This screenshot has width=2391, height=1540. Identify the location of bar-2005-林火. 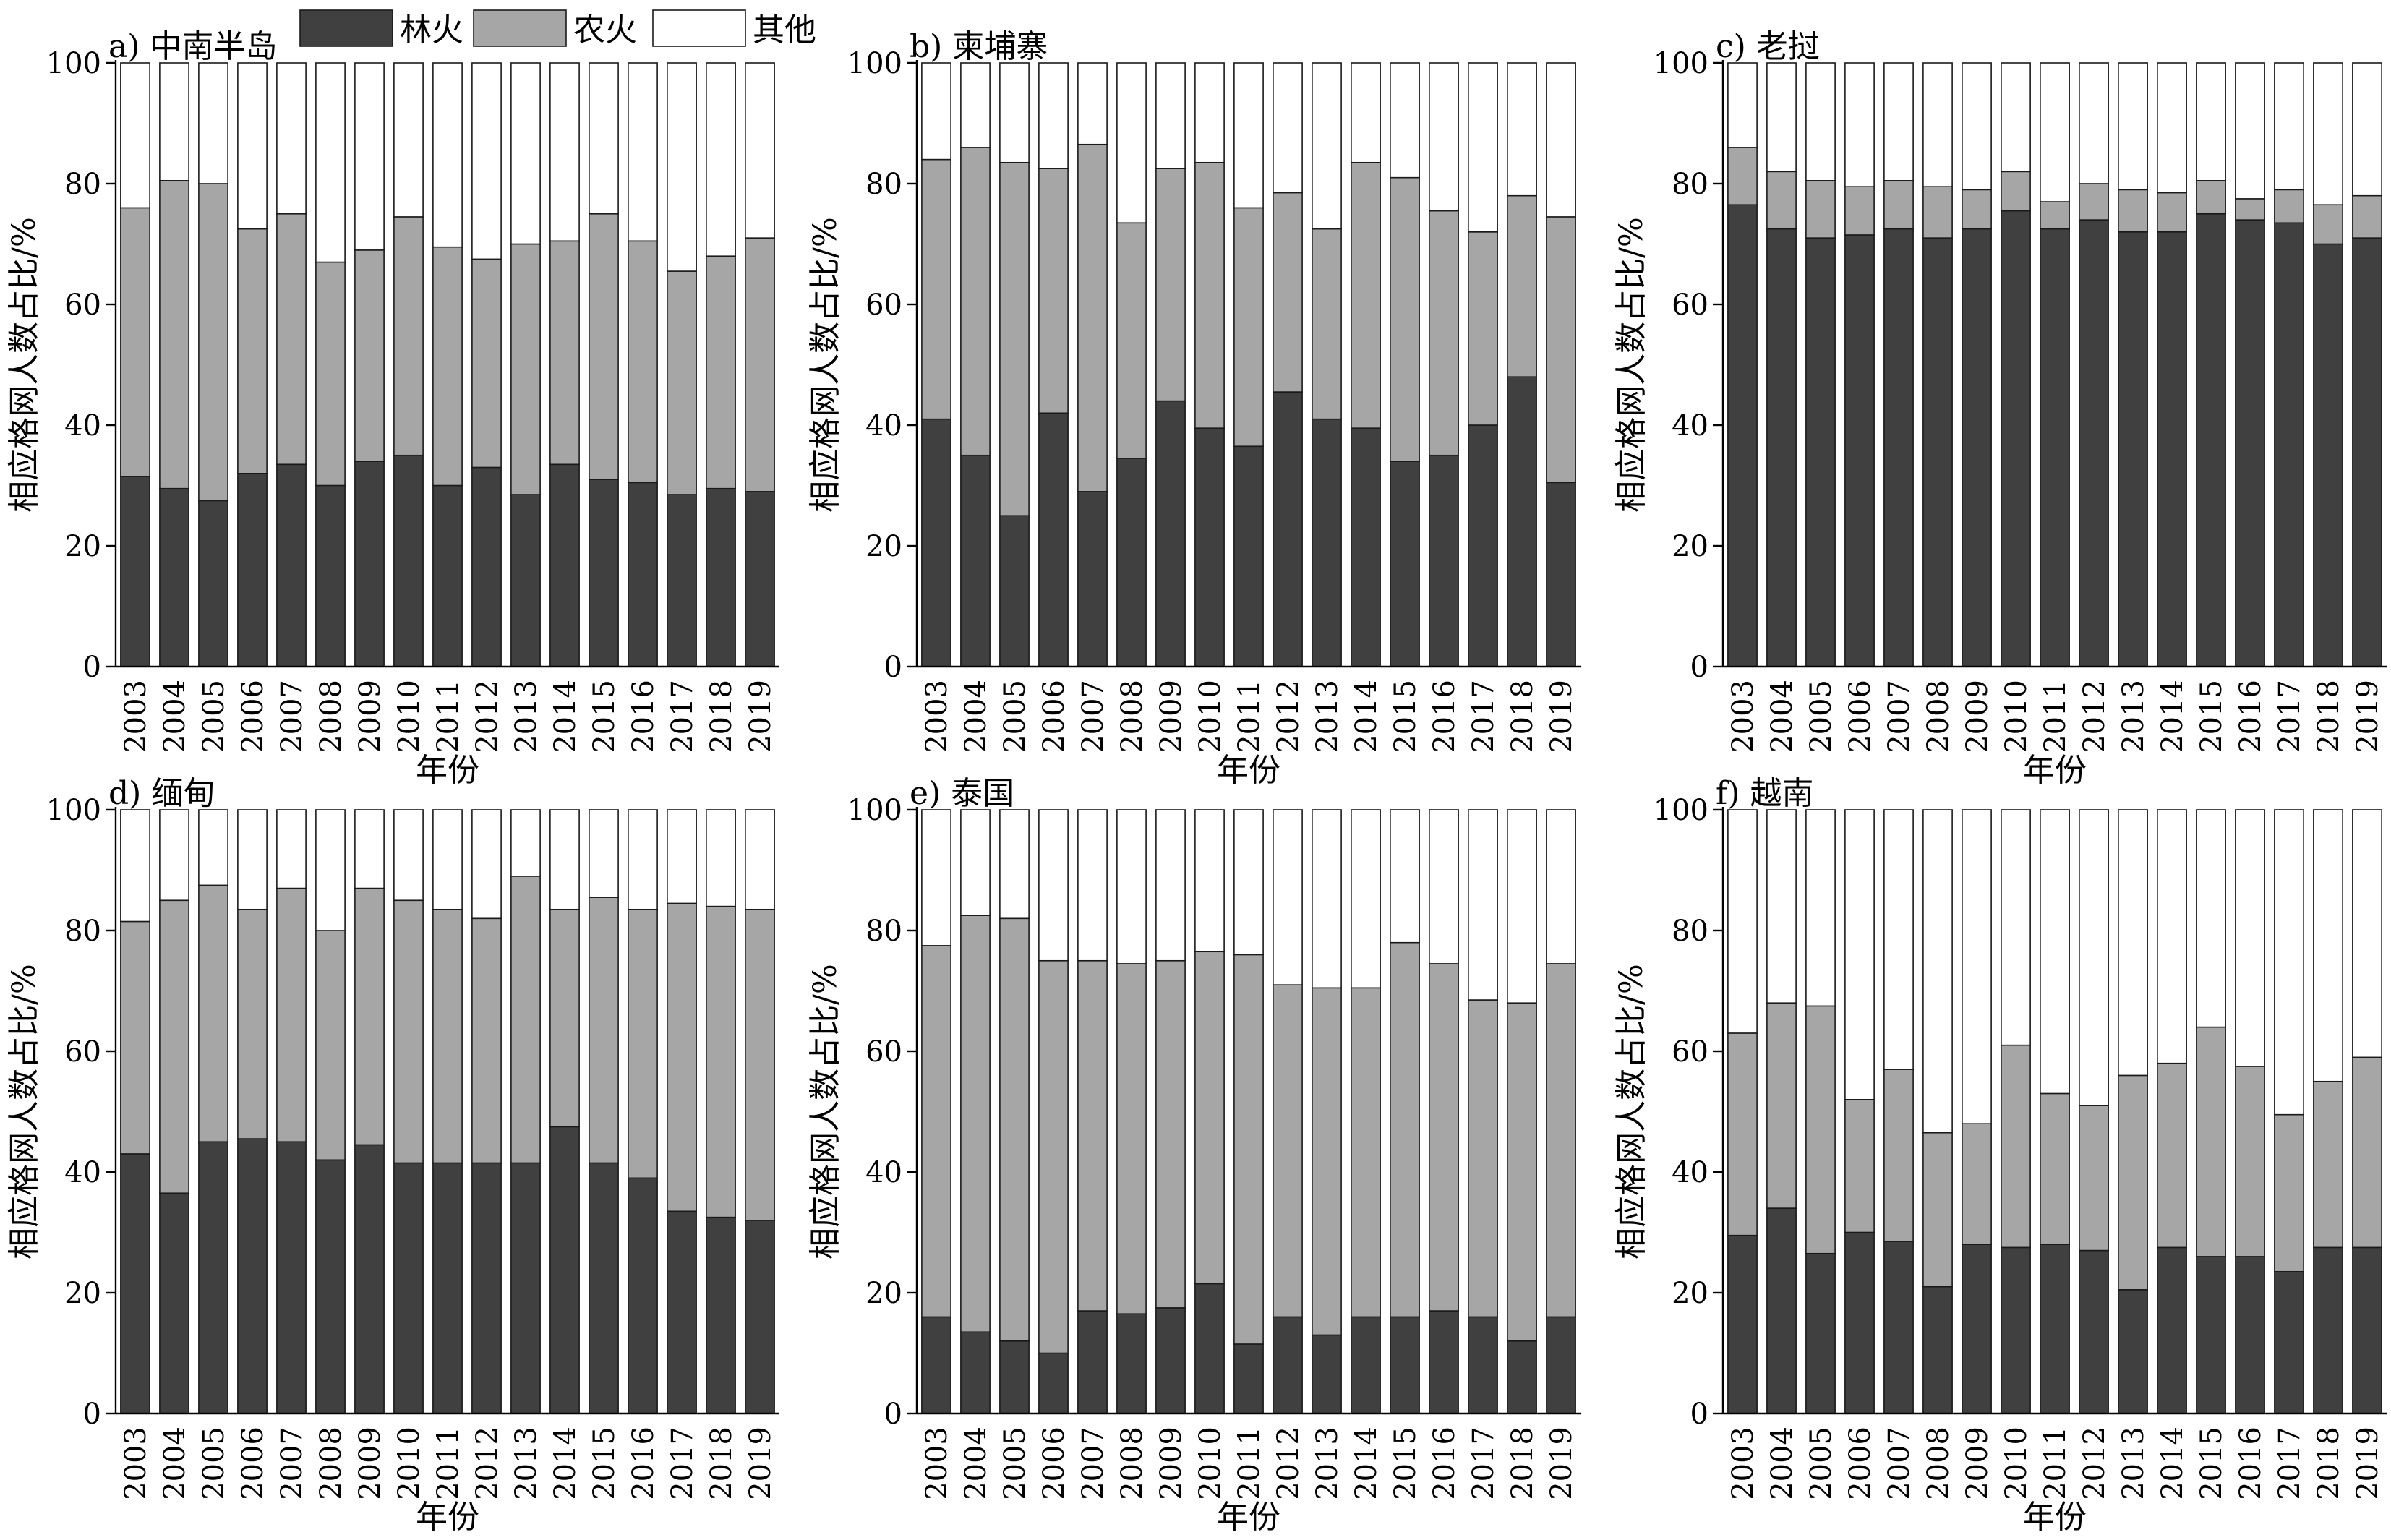
(213, 1277).